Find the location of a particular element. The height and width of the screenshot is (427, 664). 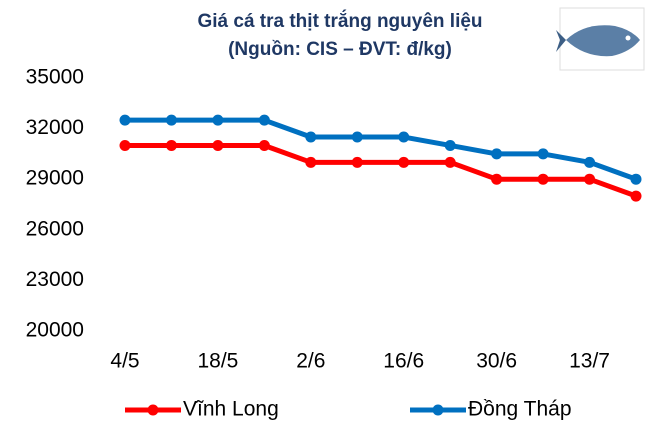

legend-label: Vĩnh Long is located at coordinates (231, 409).